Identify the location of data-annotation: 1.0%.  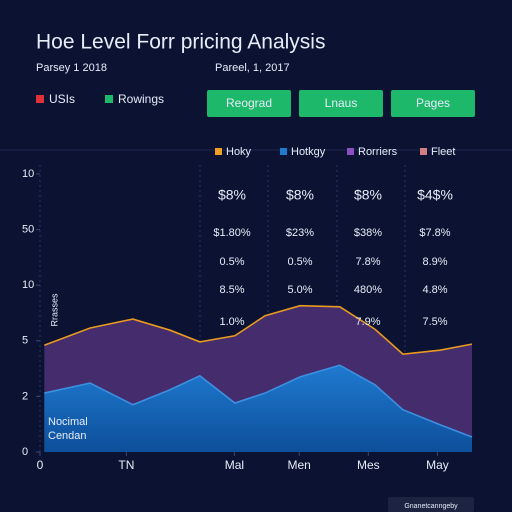
(231, 322).